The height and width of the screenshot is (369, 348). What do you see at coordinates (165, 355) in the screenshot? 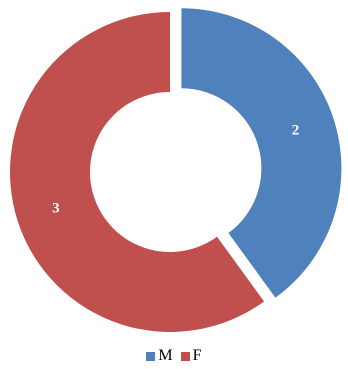
I see `legend-label-m: M` at bounding box center [165, 355].